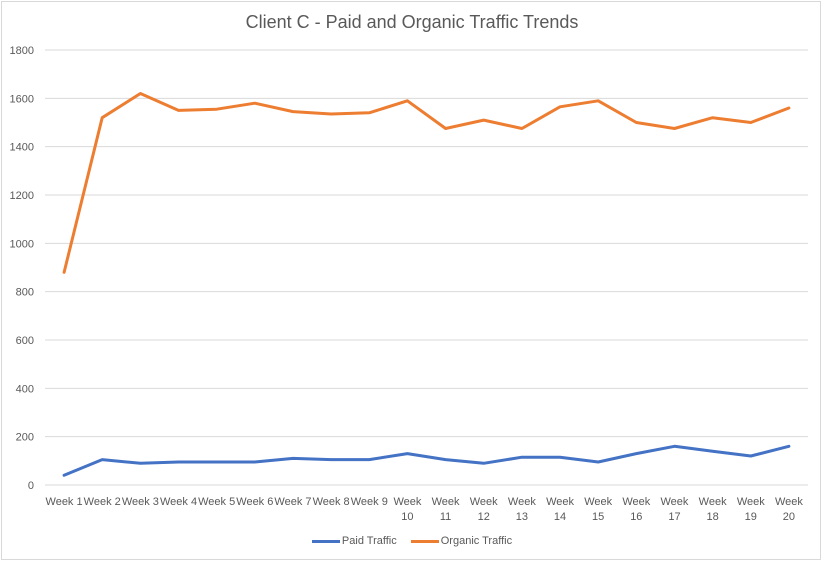 The image size is (824, 563). I want to click on x-tick-label: Week 12, so click(484, 509).